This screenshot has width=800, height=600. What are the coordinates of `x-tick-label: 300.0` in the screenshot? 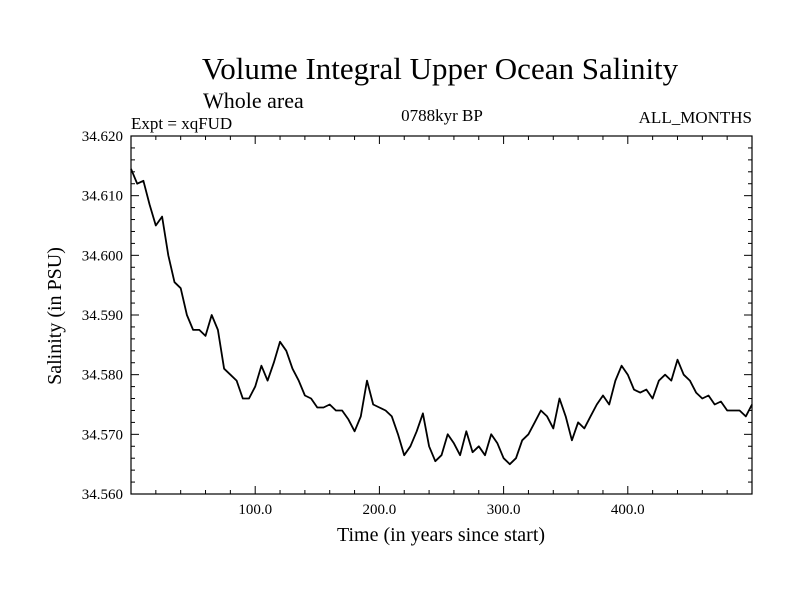 It's located at (504, 510).